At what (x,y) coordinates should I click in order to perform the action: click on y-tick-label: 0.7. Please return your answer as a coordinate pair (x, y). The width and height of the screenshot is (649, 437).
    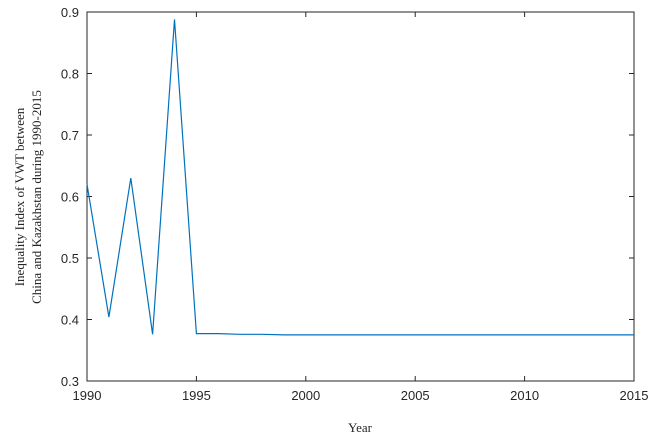
    Looking at the image, I should click on (70, 135).